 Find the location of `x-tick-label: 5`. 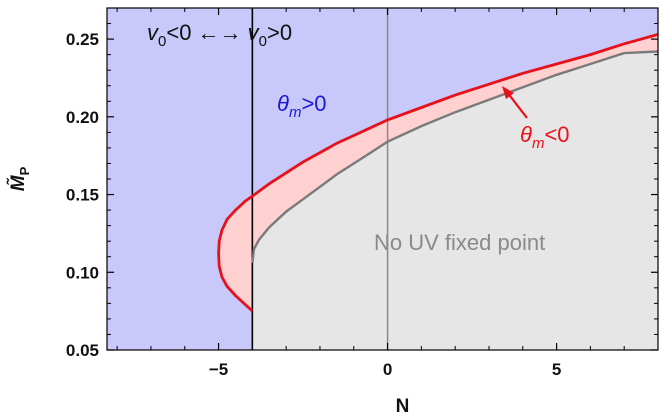

x-tick-label: 5 is located at coordinates (556, 369).